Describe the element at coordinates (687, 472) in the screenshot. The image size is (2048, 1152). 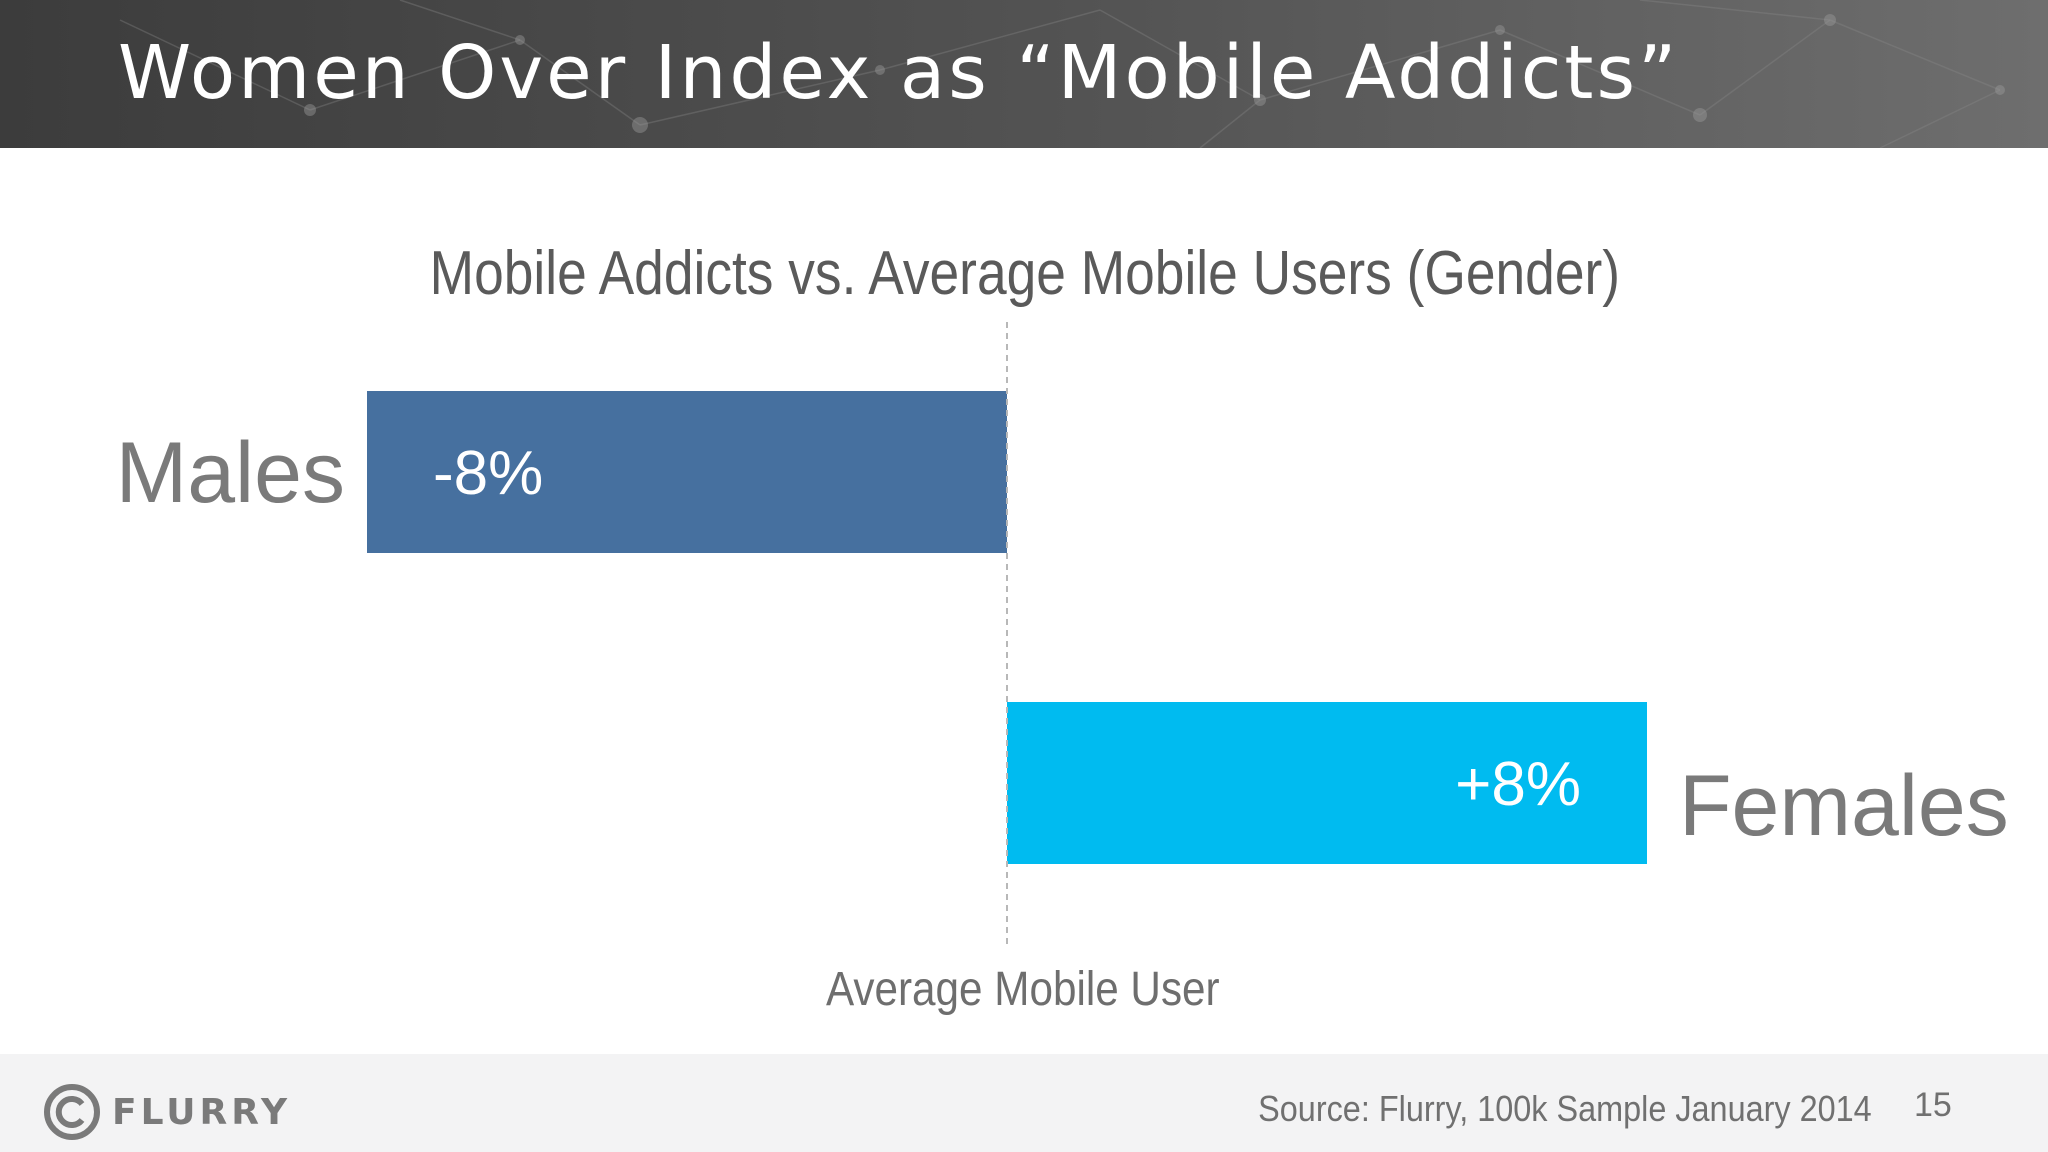
I see `bar-males` at that location.